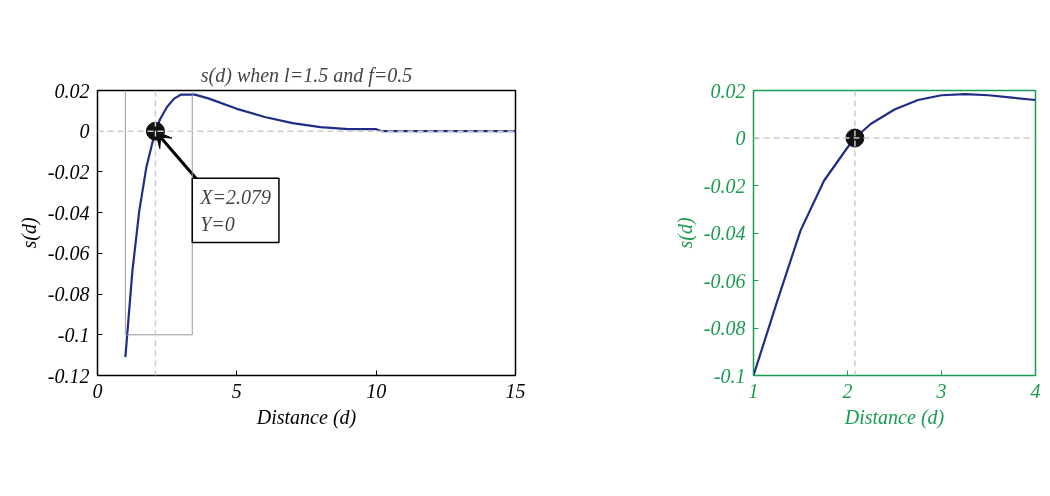 The width and height of the screenshot is (1050, 496). I want to click on x-tick-label: 2, so click(847, 390).